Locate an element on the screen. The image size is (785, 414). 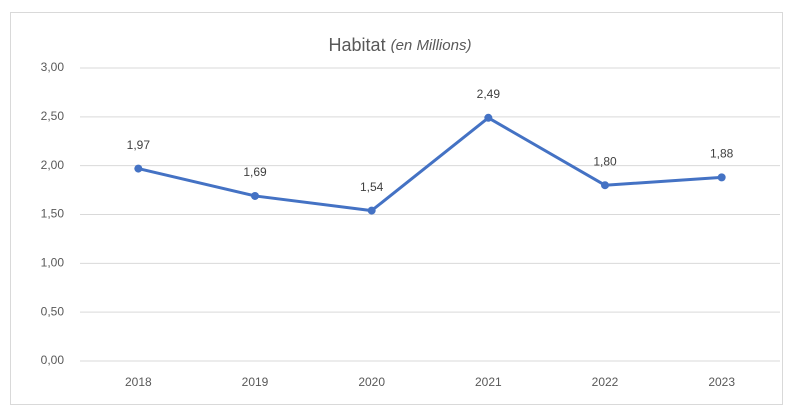
x-tick-label: 2021 is located at coordinates (488, 382).